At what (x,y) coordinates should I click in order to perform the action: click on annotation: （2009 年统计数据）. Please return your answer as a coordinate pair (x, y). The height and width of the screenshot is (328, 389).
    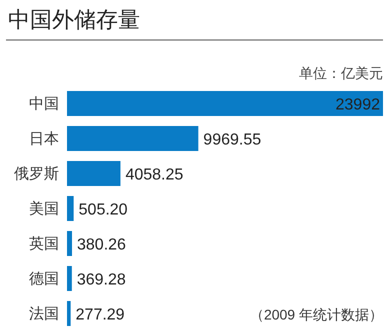
    Looking at the image, I should click on (316, 314).